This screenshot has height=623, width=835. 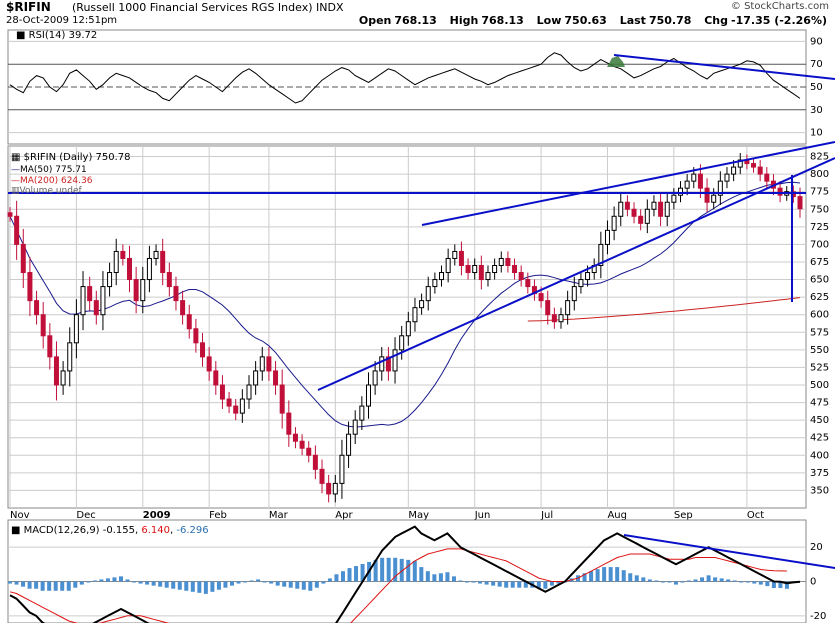 What do you see at coordinates (819, 297) in the screenshot?
I see `price-tick-label: 625` at bounding box center [819, 297].